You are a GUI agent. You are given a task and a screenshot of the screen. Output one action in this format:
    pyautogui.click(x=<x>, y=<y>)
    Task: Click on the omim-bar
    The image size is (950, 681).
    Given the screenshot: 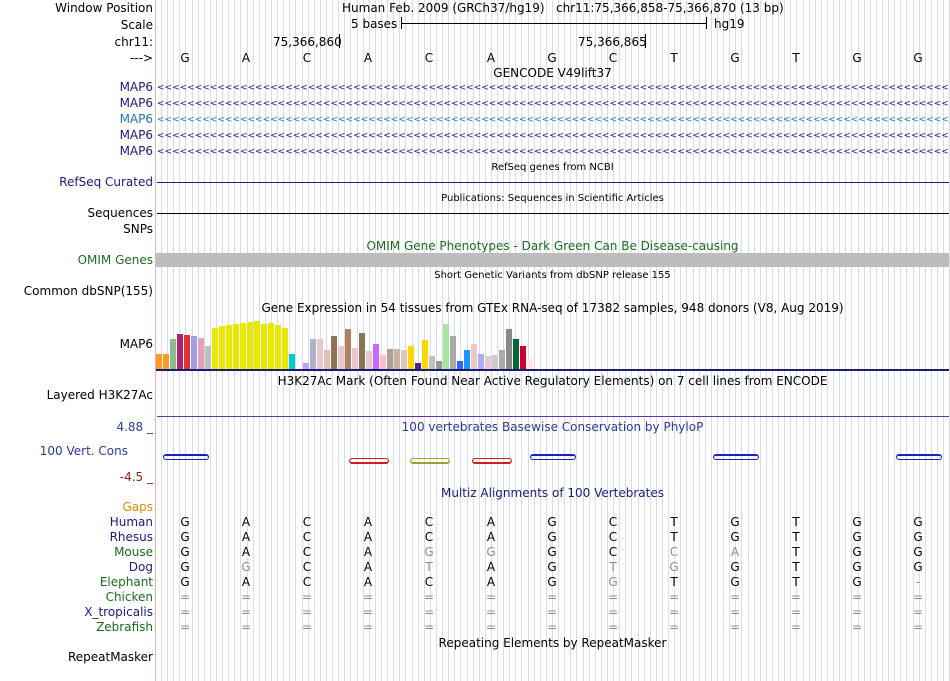 What is the action you would take?
    pyautogui.click(x=552, y=260)
    